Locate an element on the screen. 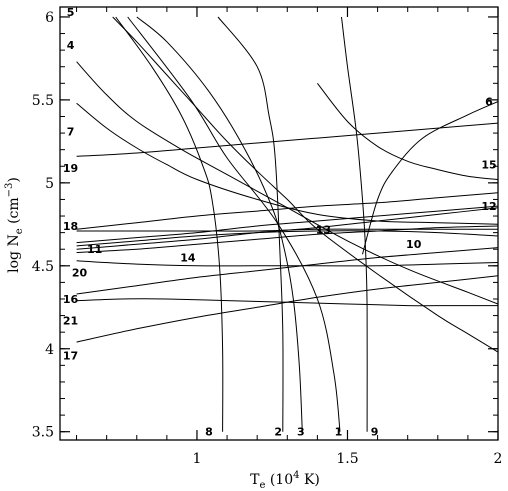 Image resolution: width=508 pixels, height=491 pixels. y-axis-title-sub: e is located at coordinates (19, 231).